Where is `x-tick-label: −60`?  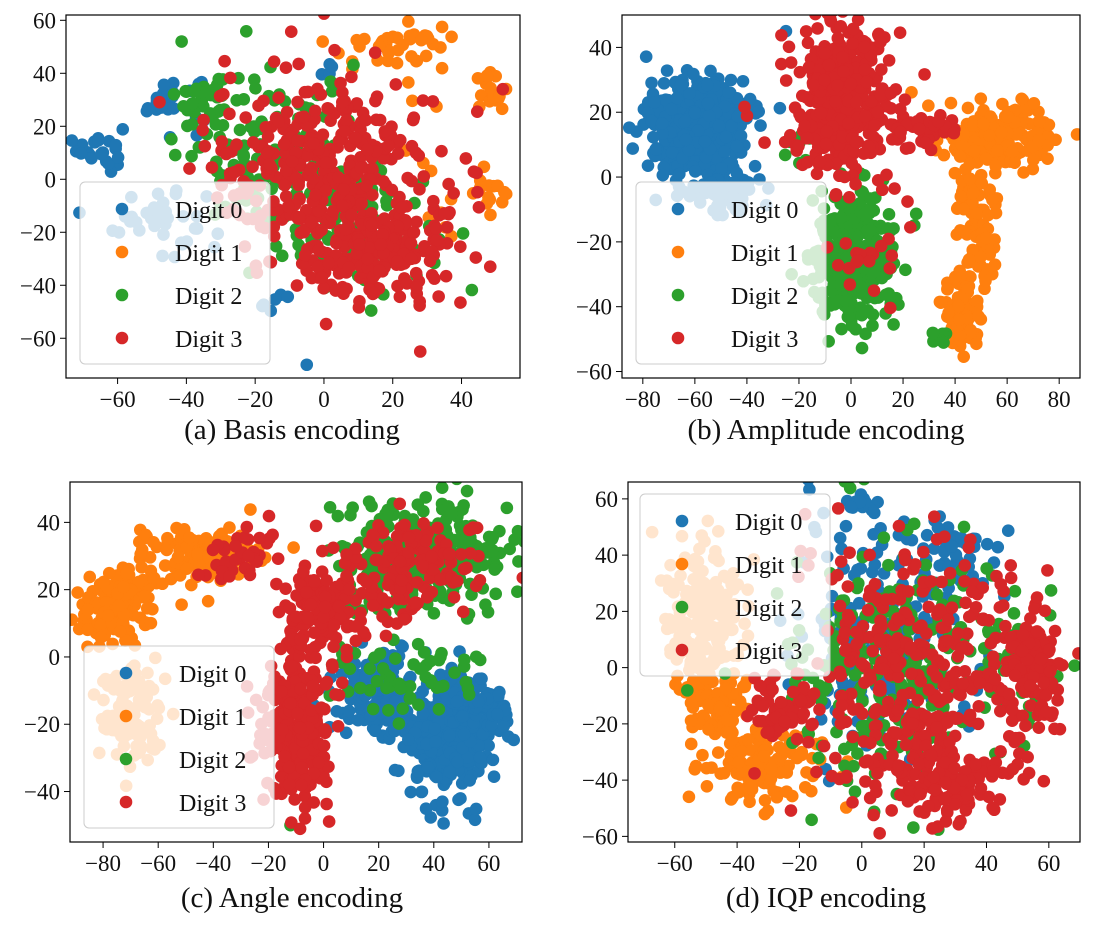 x-tick-label: −60 is located at coordinates (118, 399).